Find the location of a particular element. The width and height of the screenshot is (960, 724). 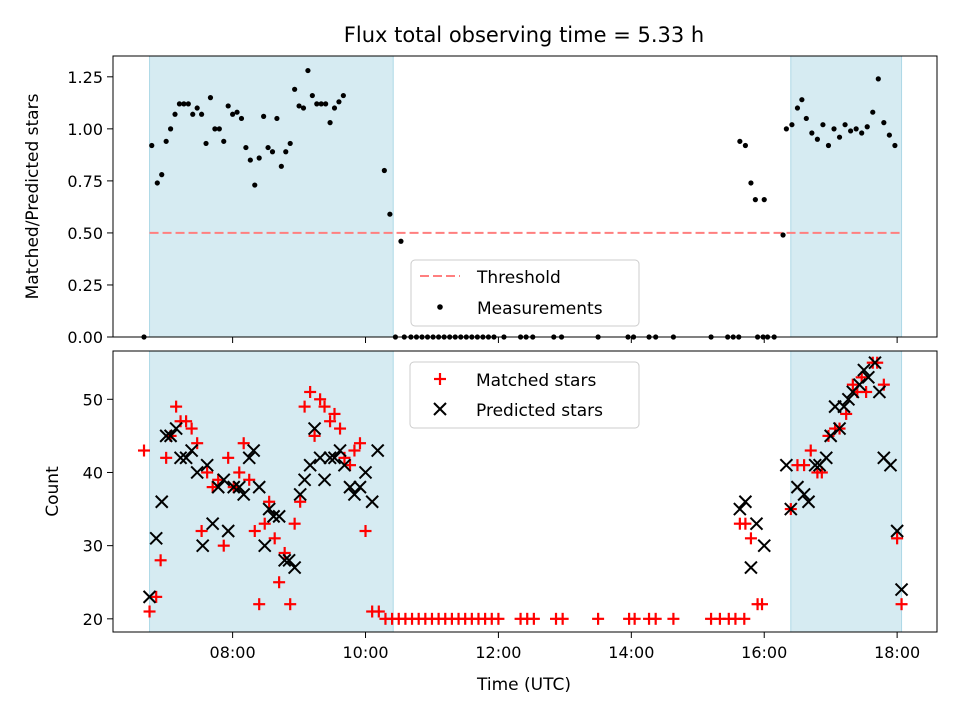

y-tick-label: 0.75 is located at coordinates (85, 181).